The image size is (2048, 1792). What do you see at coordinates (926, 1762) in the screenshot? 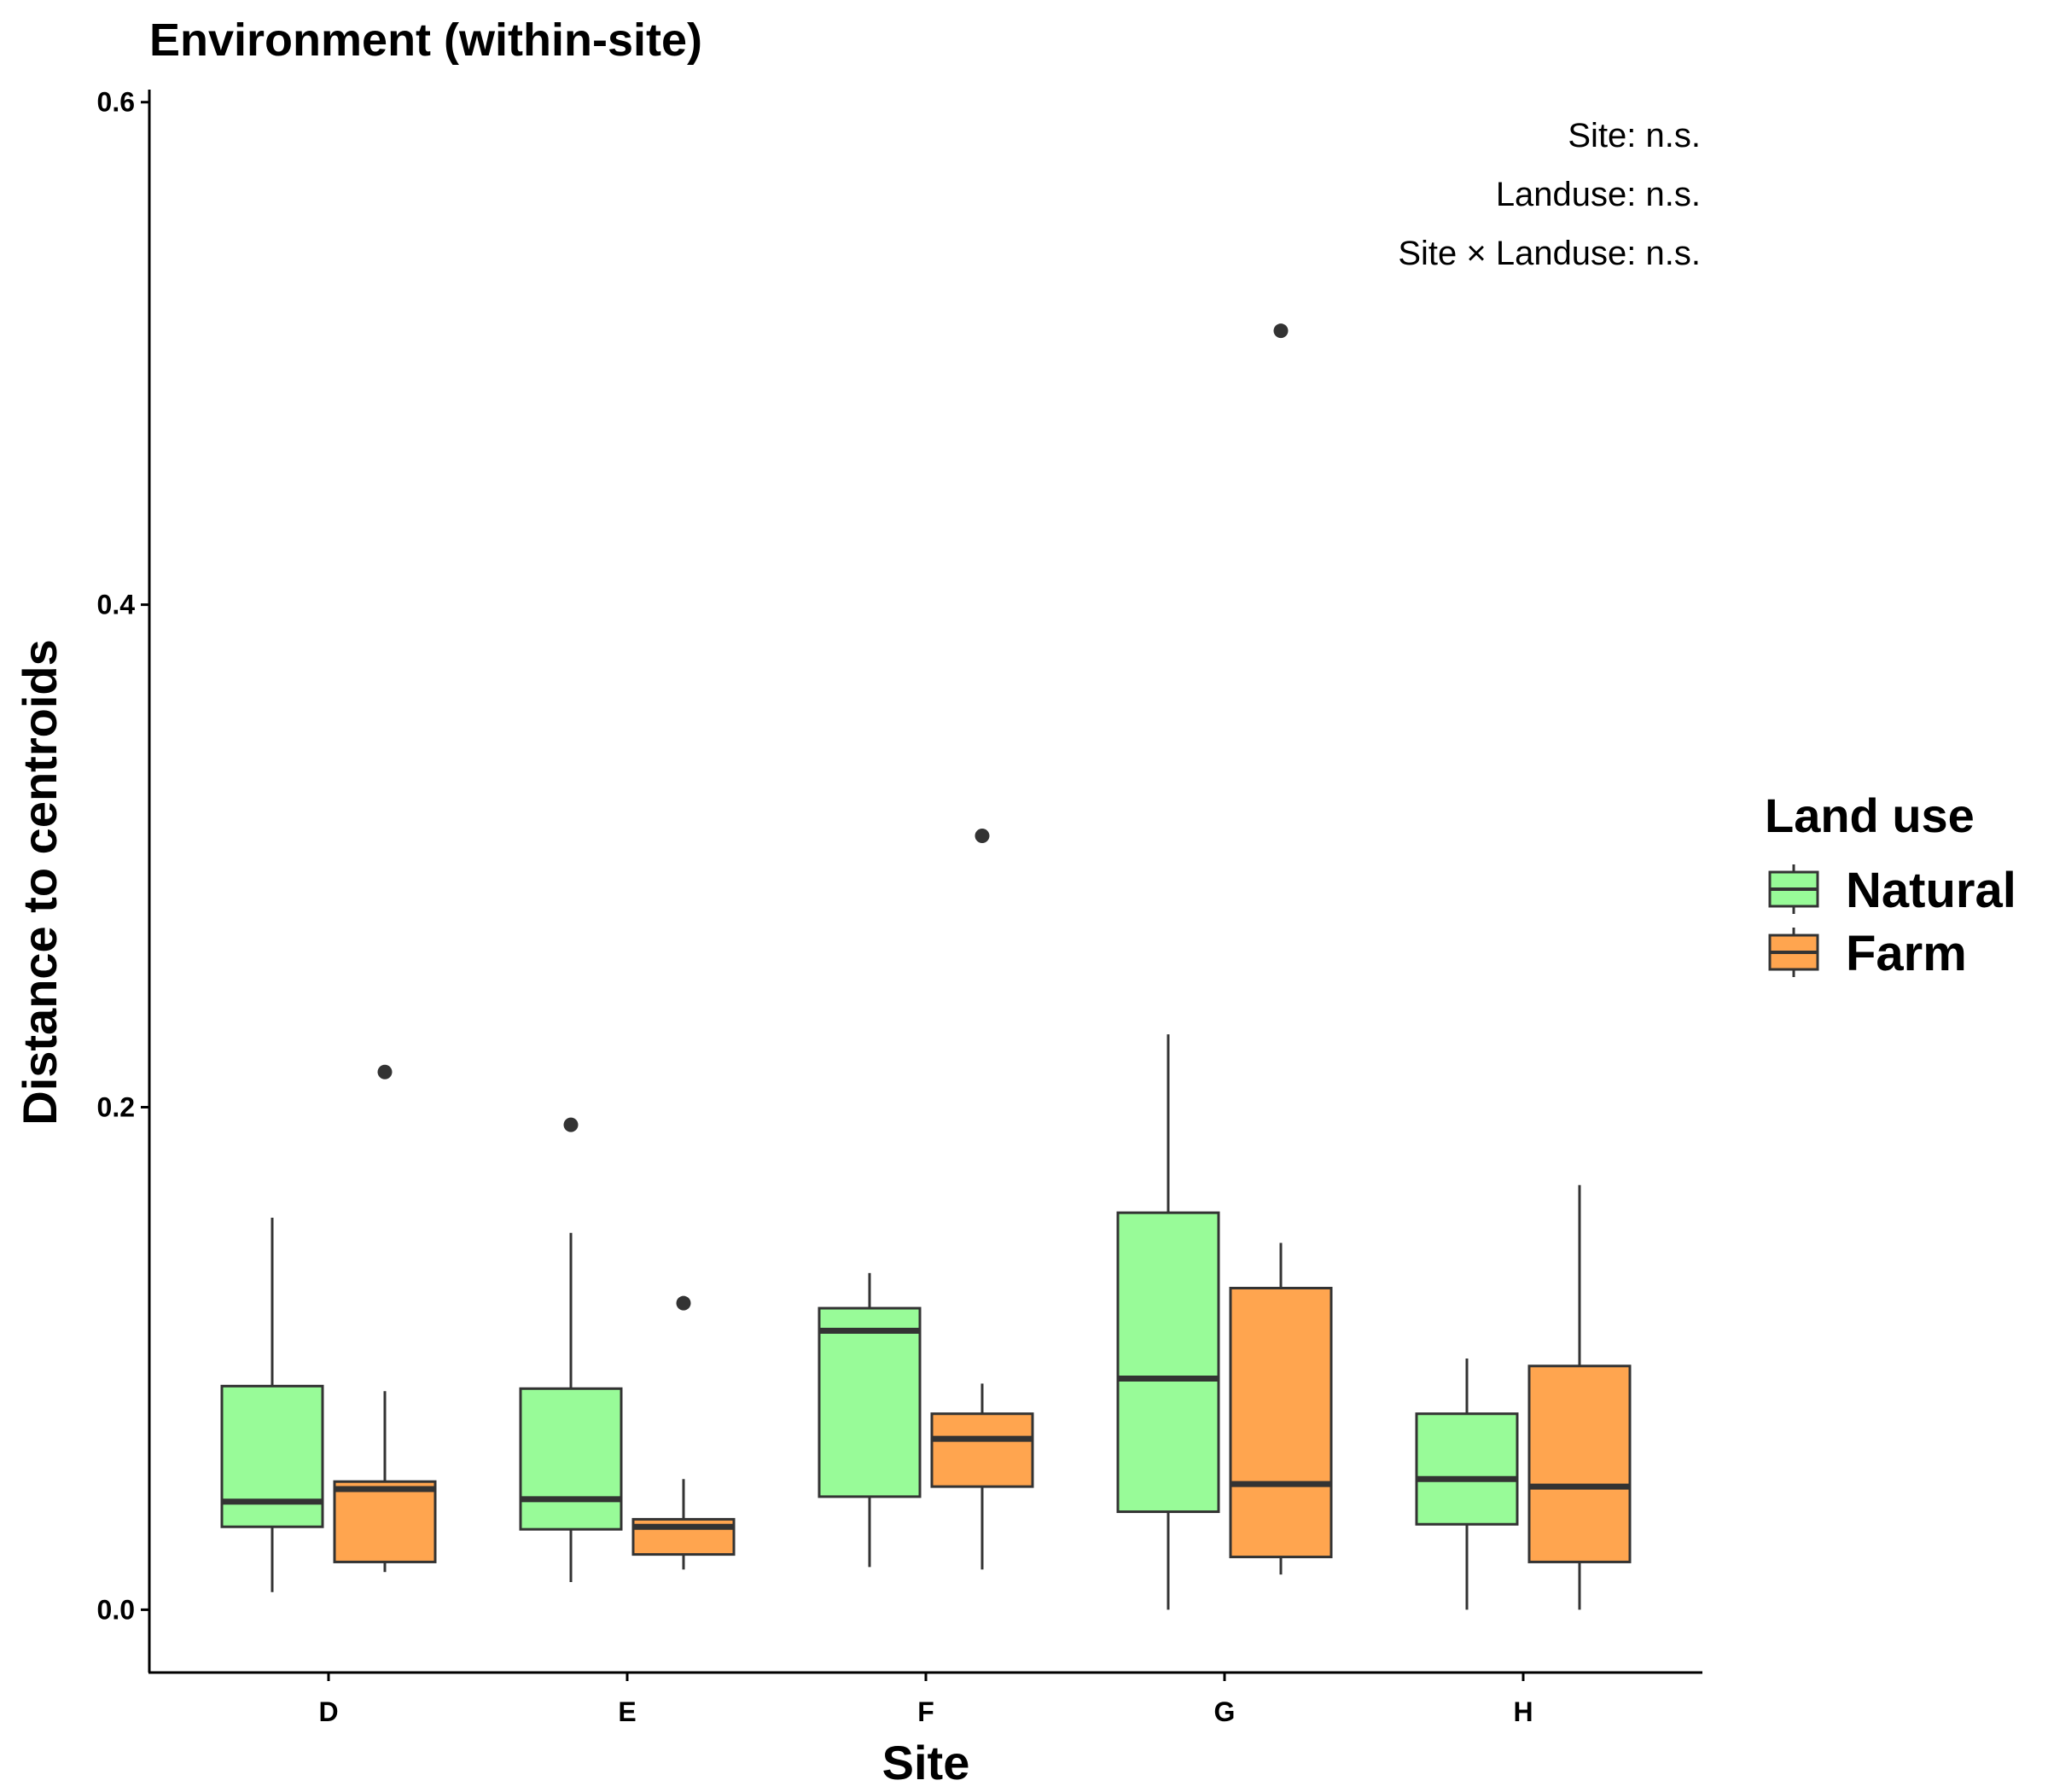
I see `x-axis-title: Site` at bounding box center [926, 1762].